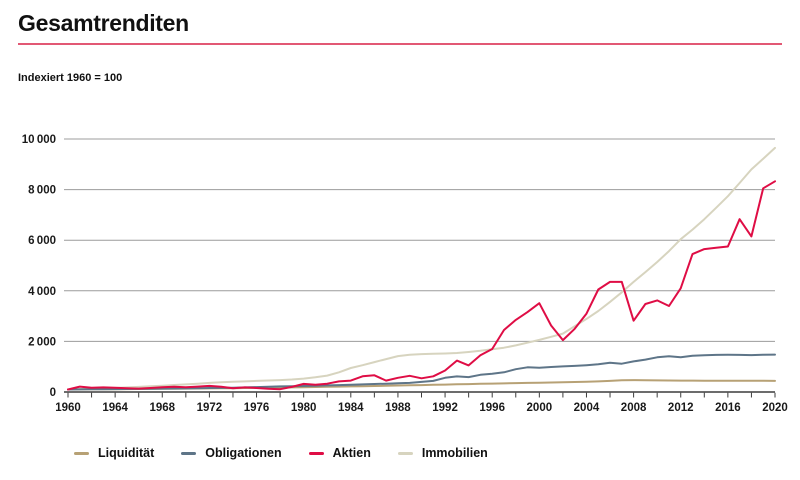 This screenshot has width=800, height=480. I want to click on title-accent-rule, so click(400, 44).